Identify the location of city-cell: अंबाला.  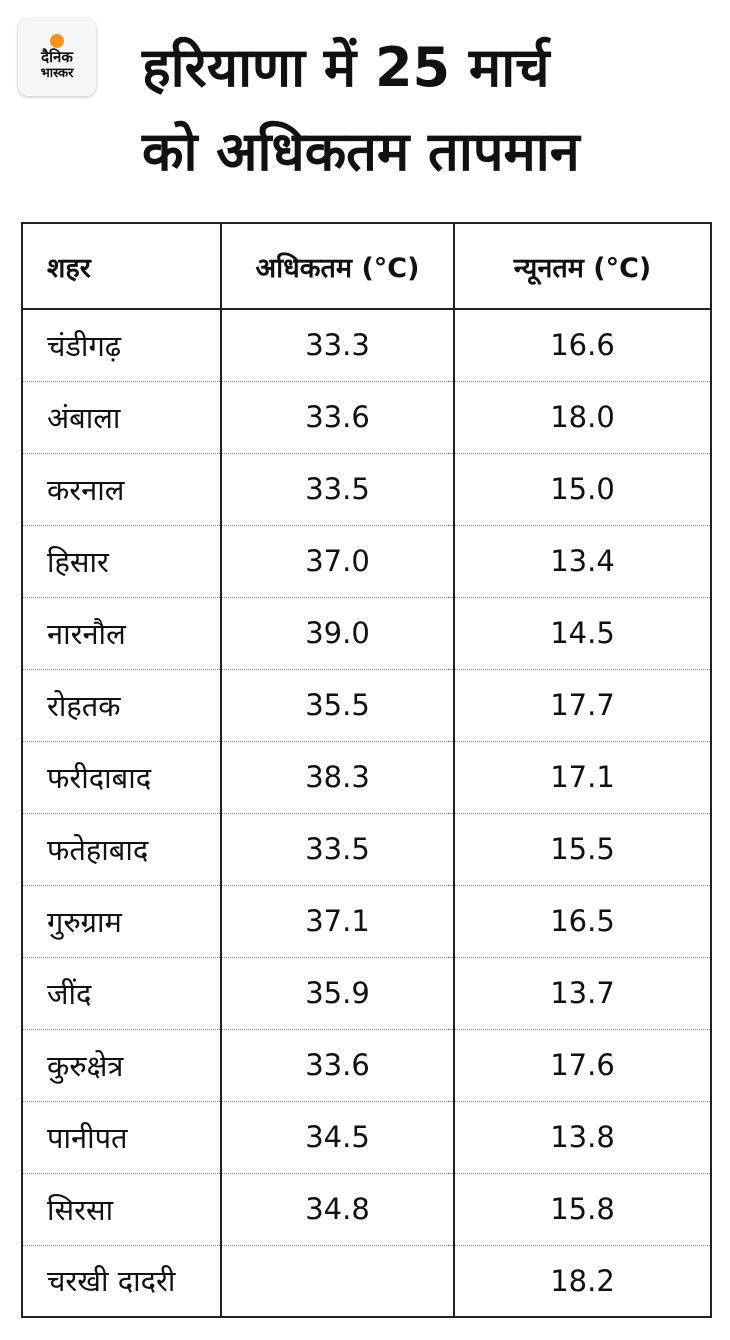
(121, 416).